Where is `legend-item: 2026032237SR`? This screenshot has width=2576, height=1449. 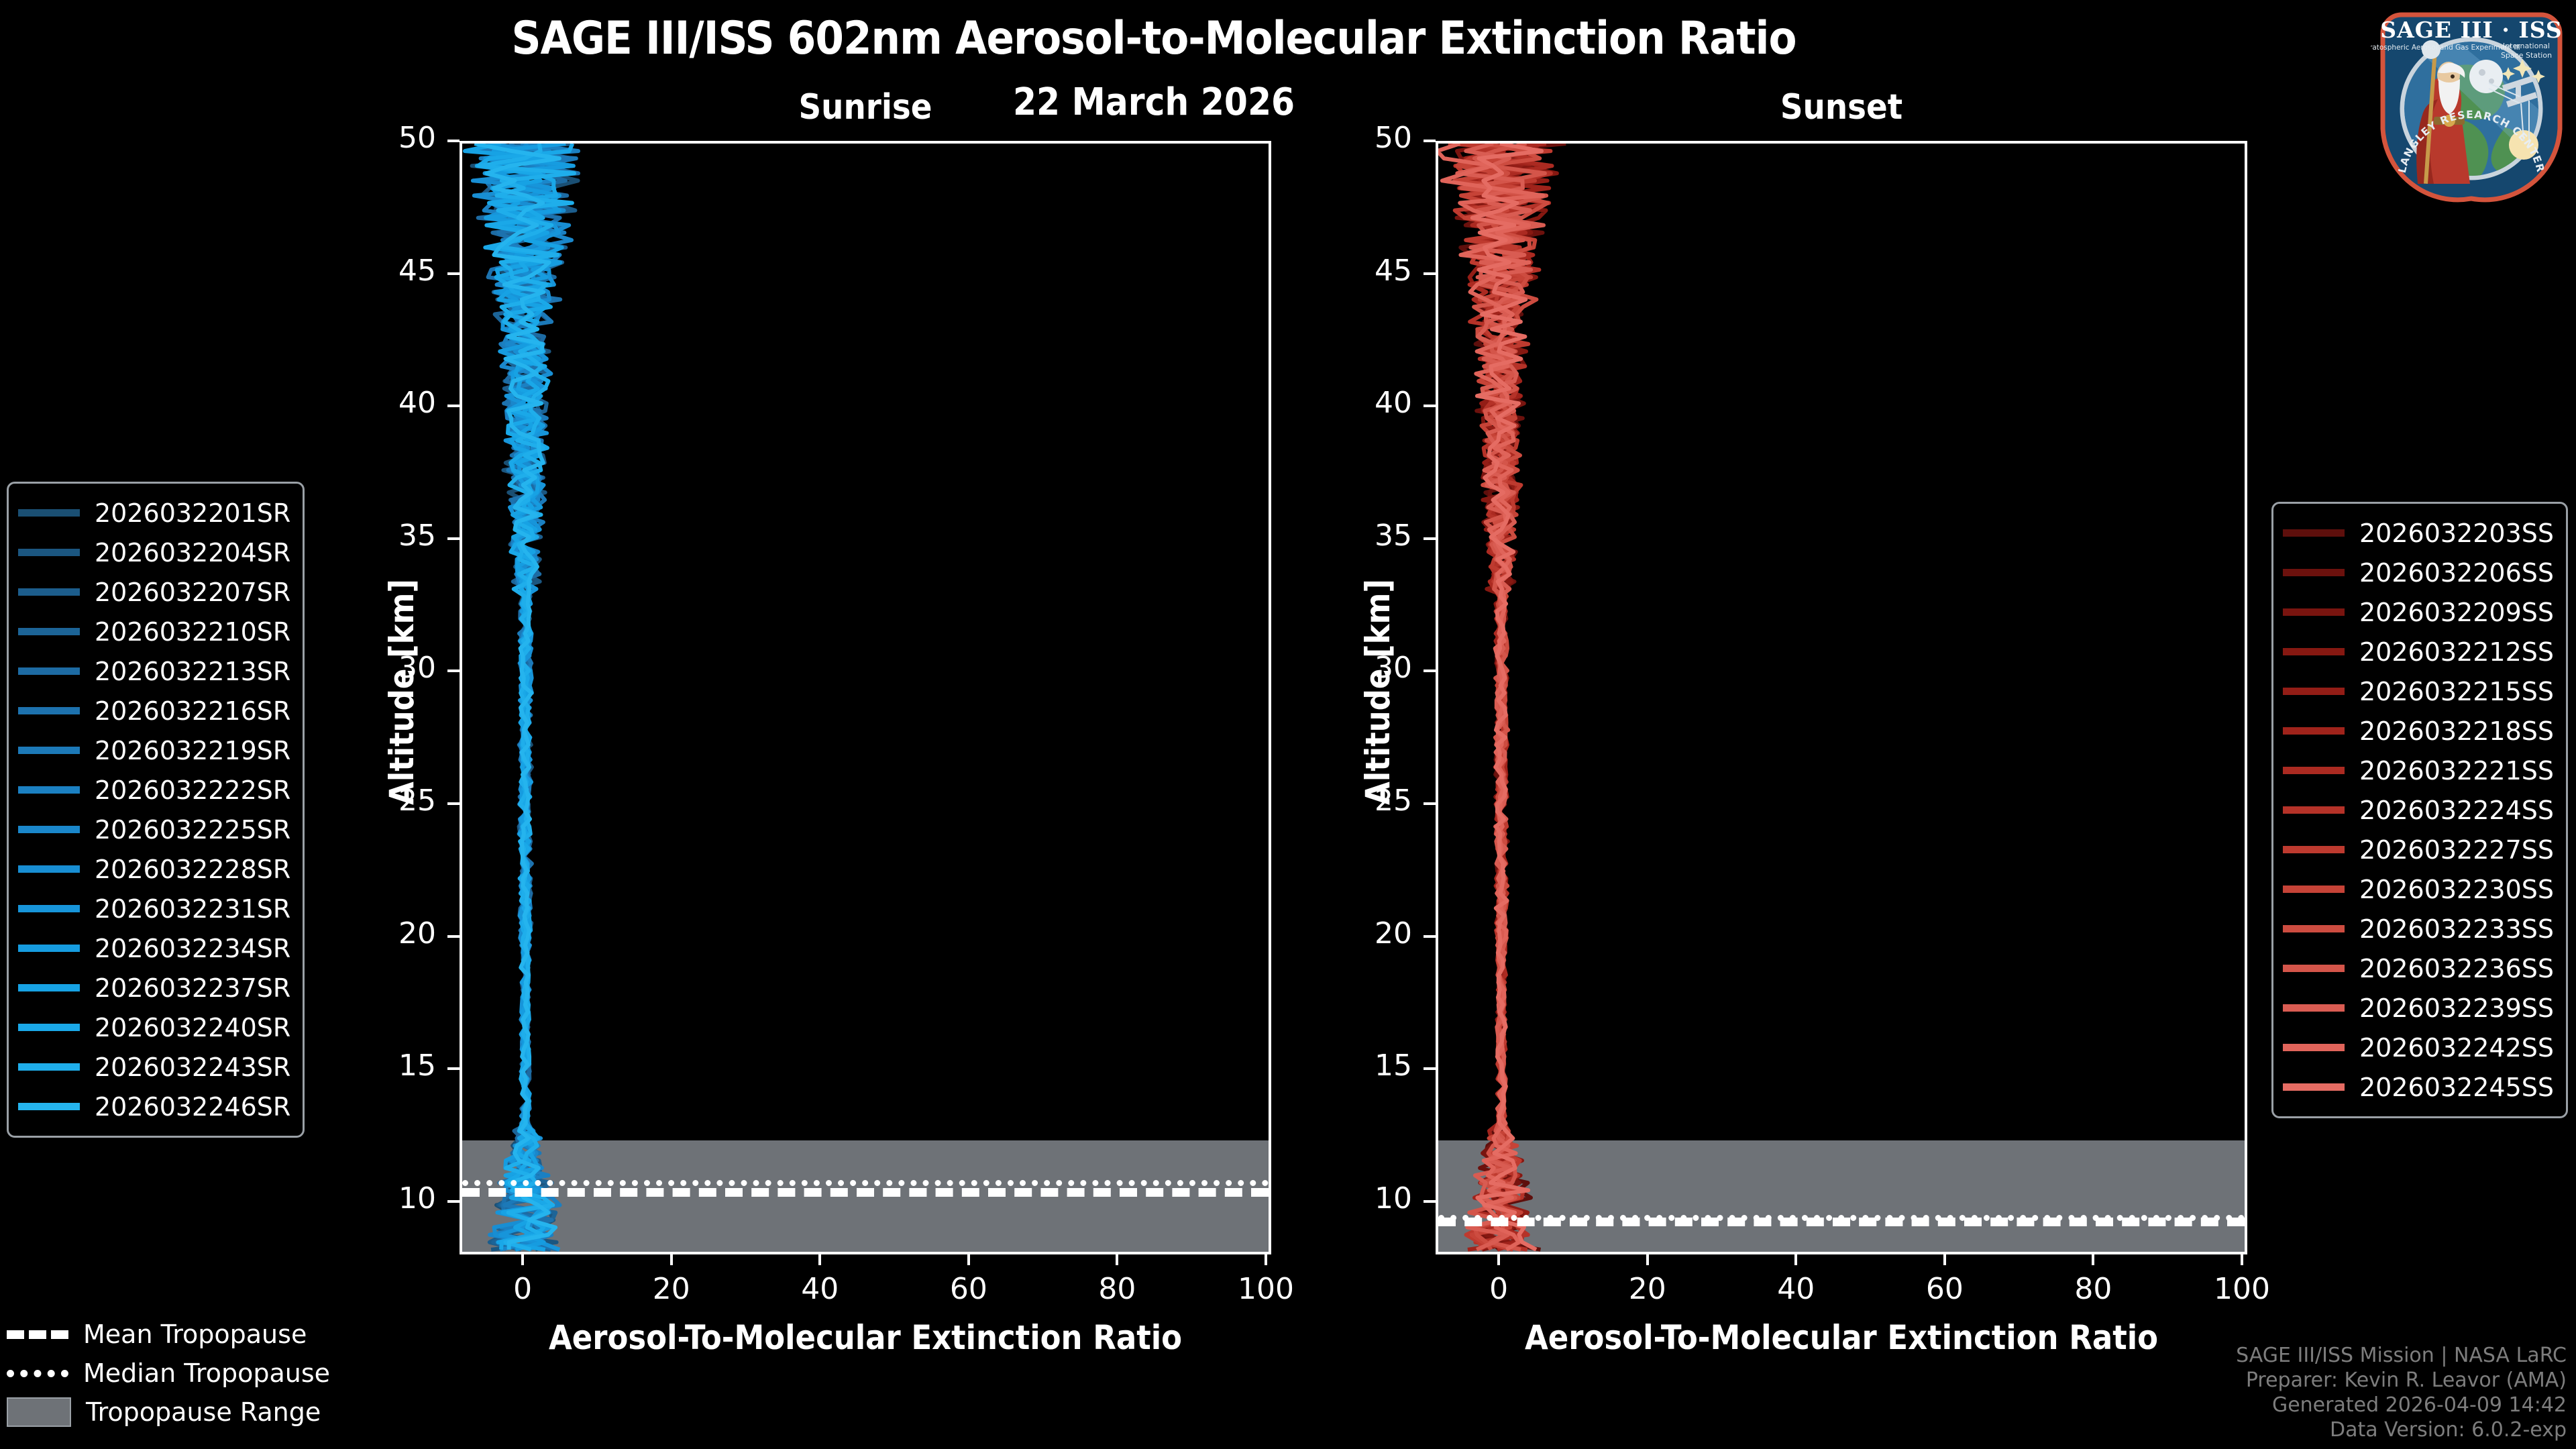 legend-item: 2026032237SR is located at coordinates (154, 988).